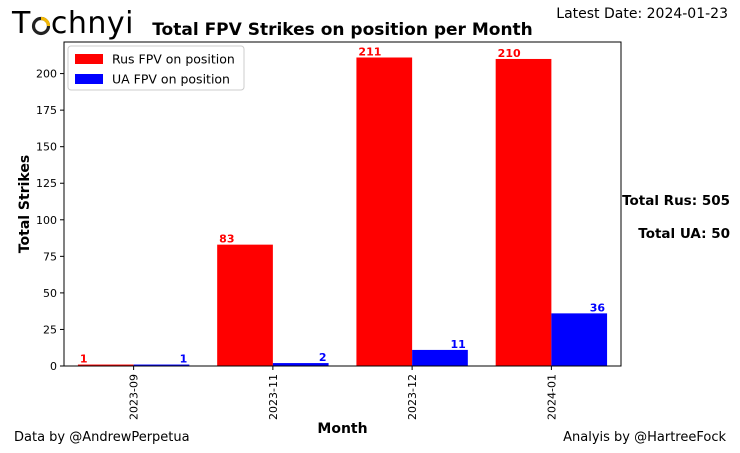  Describe the element at coordinates (226, 239) in the screenshot. I see `value-label: 83` at that location.